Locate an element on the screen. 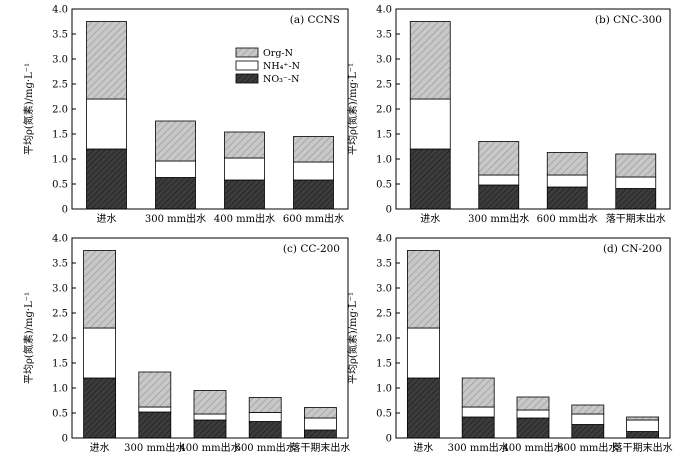 This screenshot has height=458, width=700. legend-label: NO₃⁻-N is located at coordinates (281, 79).